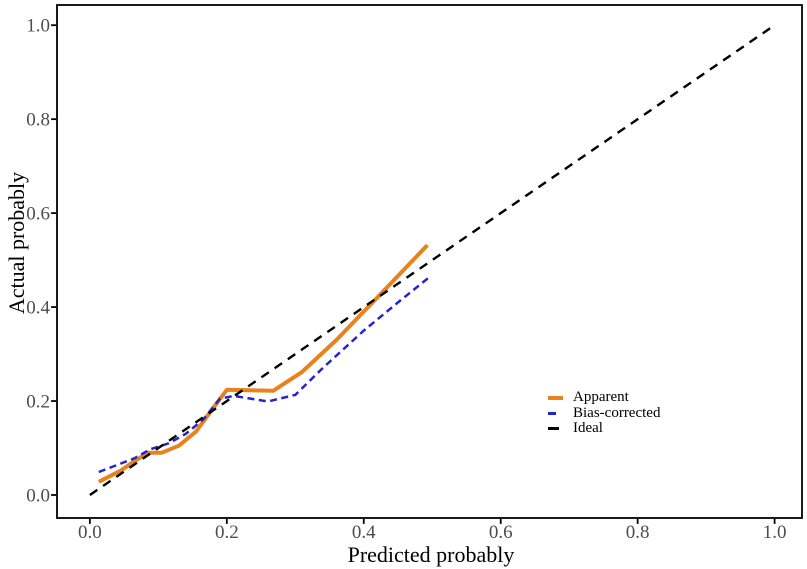  Describe the element at coordinates (556, 429) in the screenshot. I see `ideal-line-key-icon` at that location.